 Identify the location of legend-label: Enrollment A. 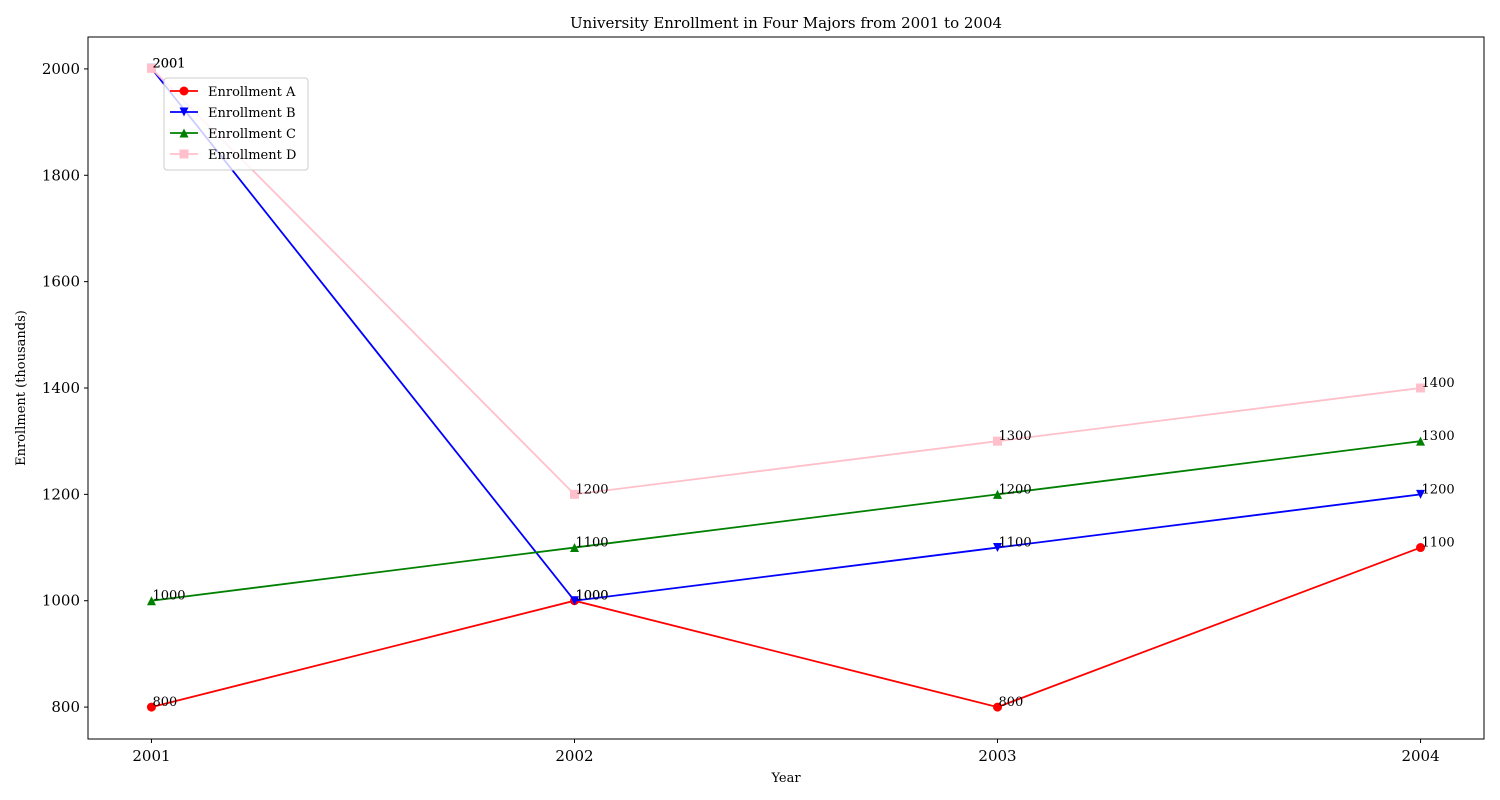
(252, 92).